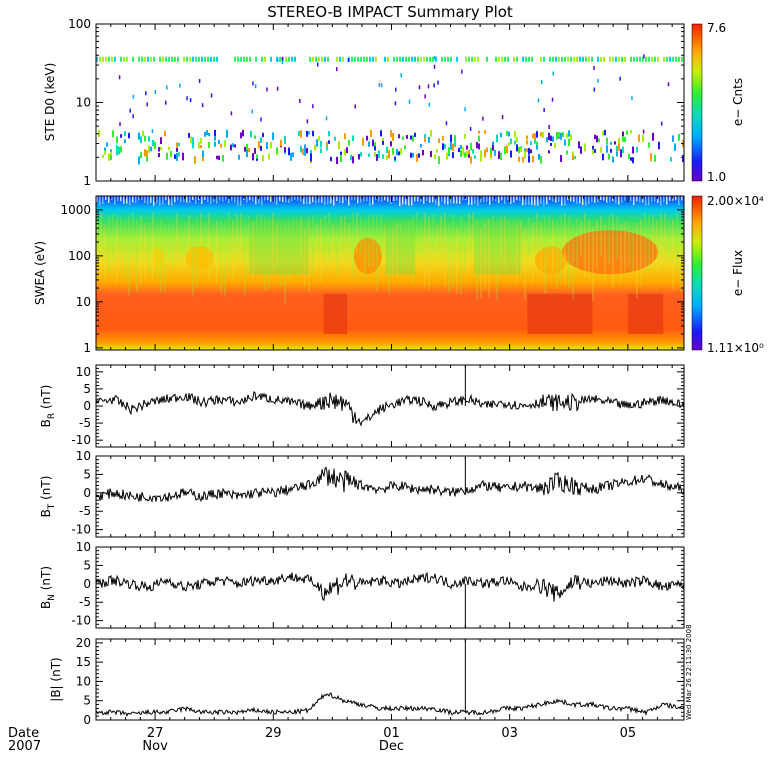 This screenshot has height=780, width=780. What do you see at coordinates (390, 273) in the screenshot?
I see `swea-spectrogram` at bounding box center [390, 273].